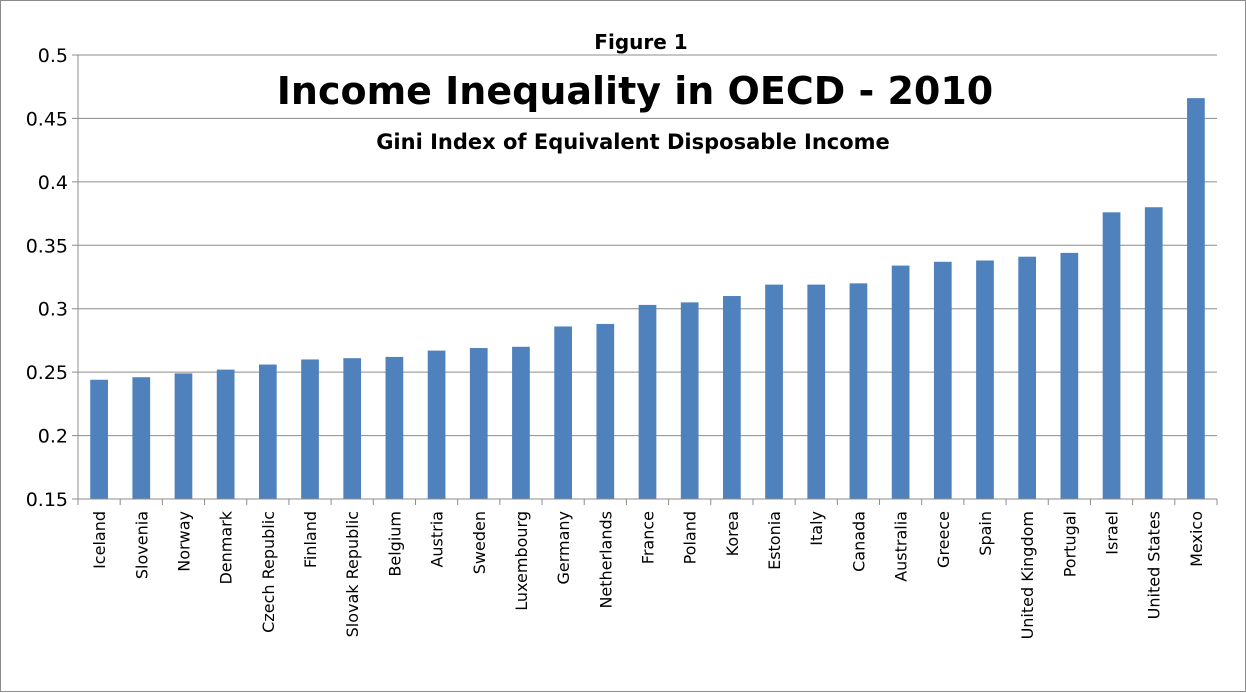 The image size is (1246, 693). I want to click on x-tick-label: Sweden, so click(479, 542).